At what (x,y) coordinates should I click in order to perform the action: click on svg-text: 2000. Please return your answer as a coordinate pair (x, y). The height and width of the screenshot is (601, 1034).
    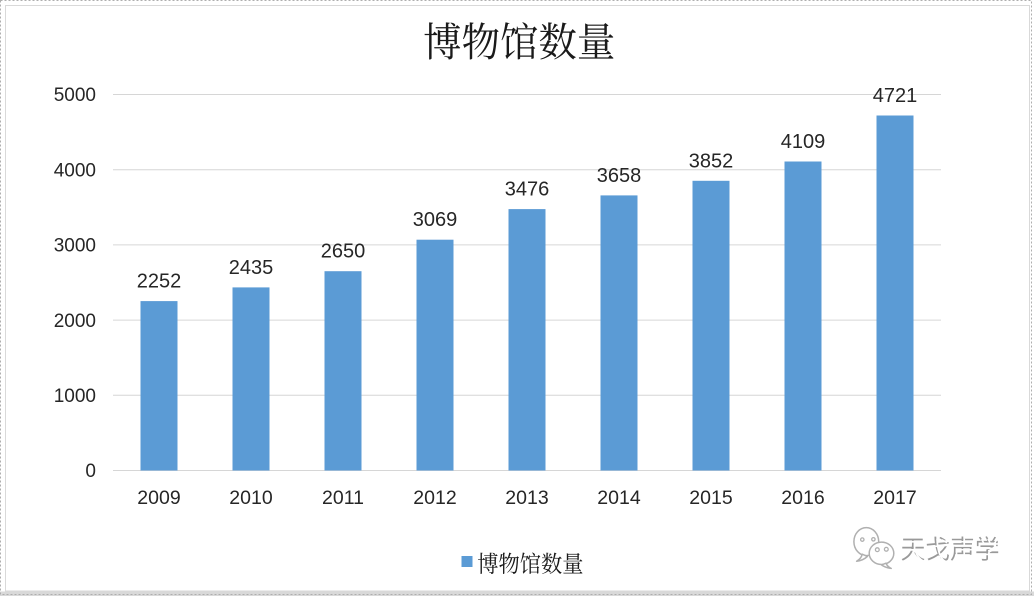
    Looking at the image, I should click on (75, 321).